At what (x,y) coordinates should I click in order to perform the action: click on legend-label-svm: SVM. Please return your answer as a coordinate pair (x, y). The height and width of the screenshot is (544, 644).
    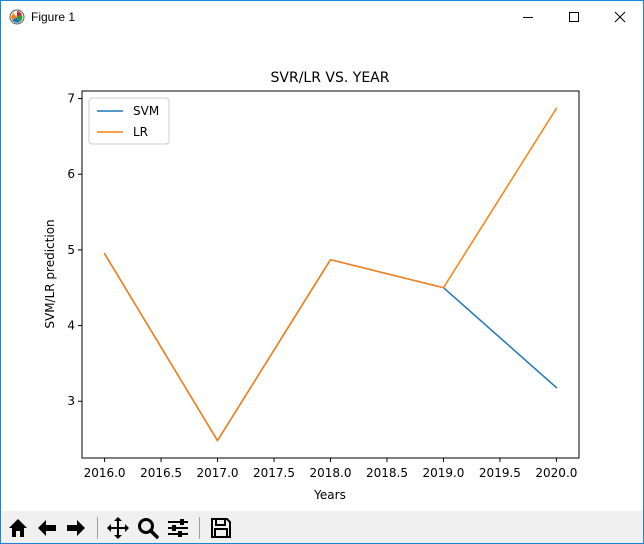
    Looking at the image, I should click on (146, 111).